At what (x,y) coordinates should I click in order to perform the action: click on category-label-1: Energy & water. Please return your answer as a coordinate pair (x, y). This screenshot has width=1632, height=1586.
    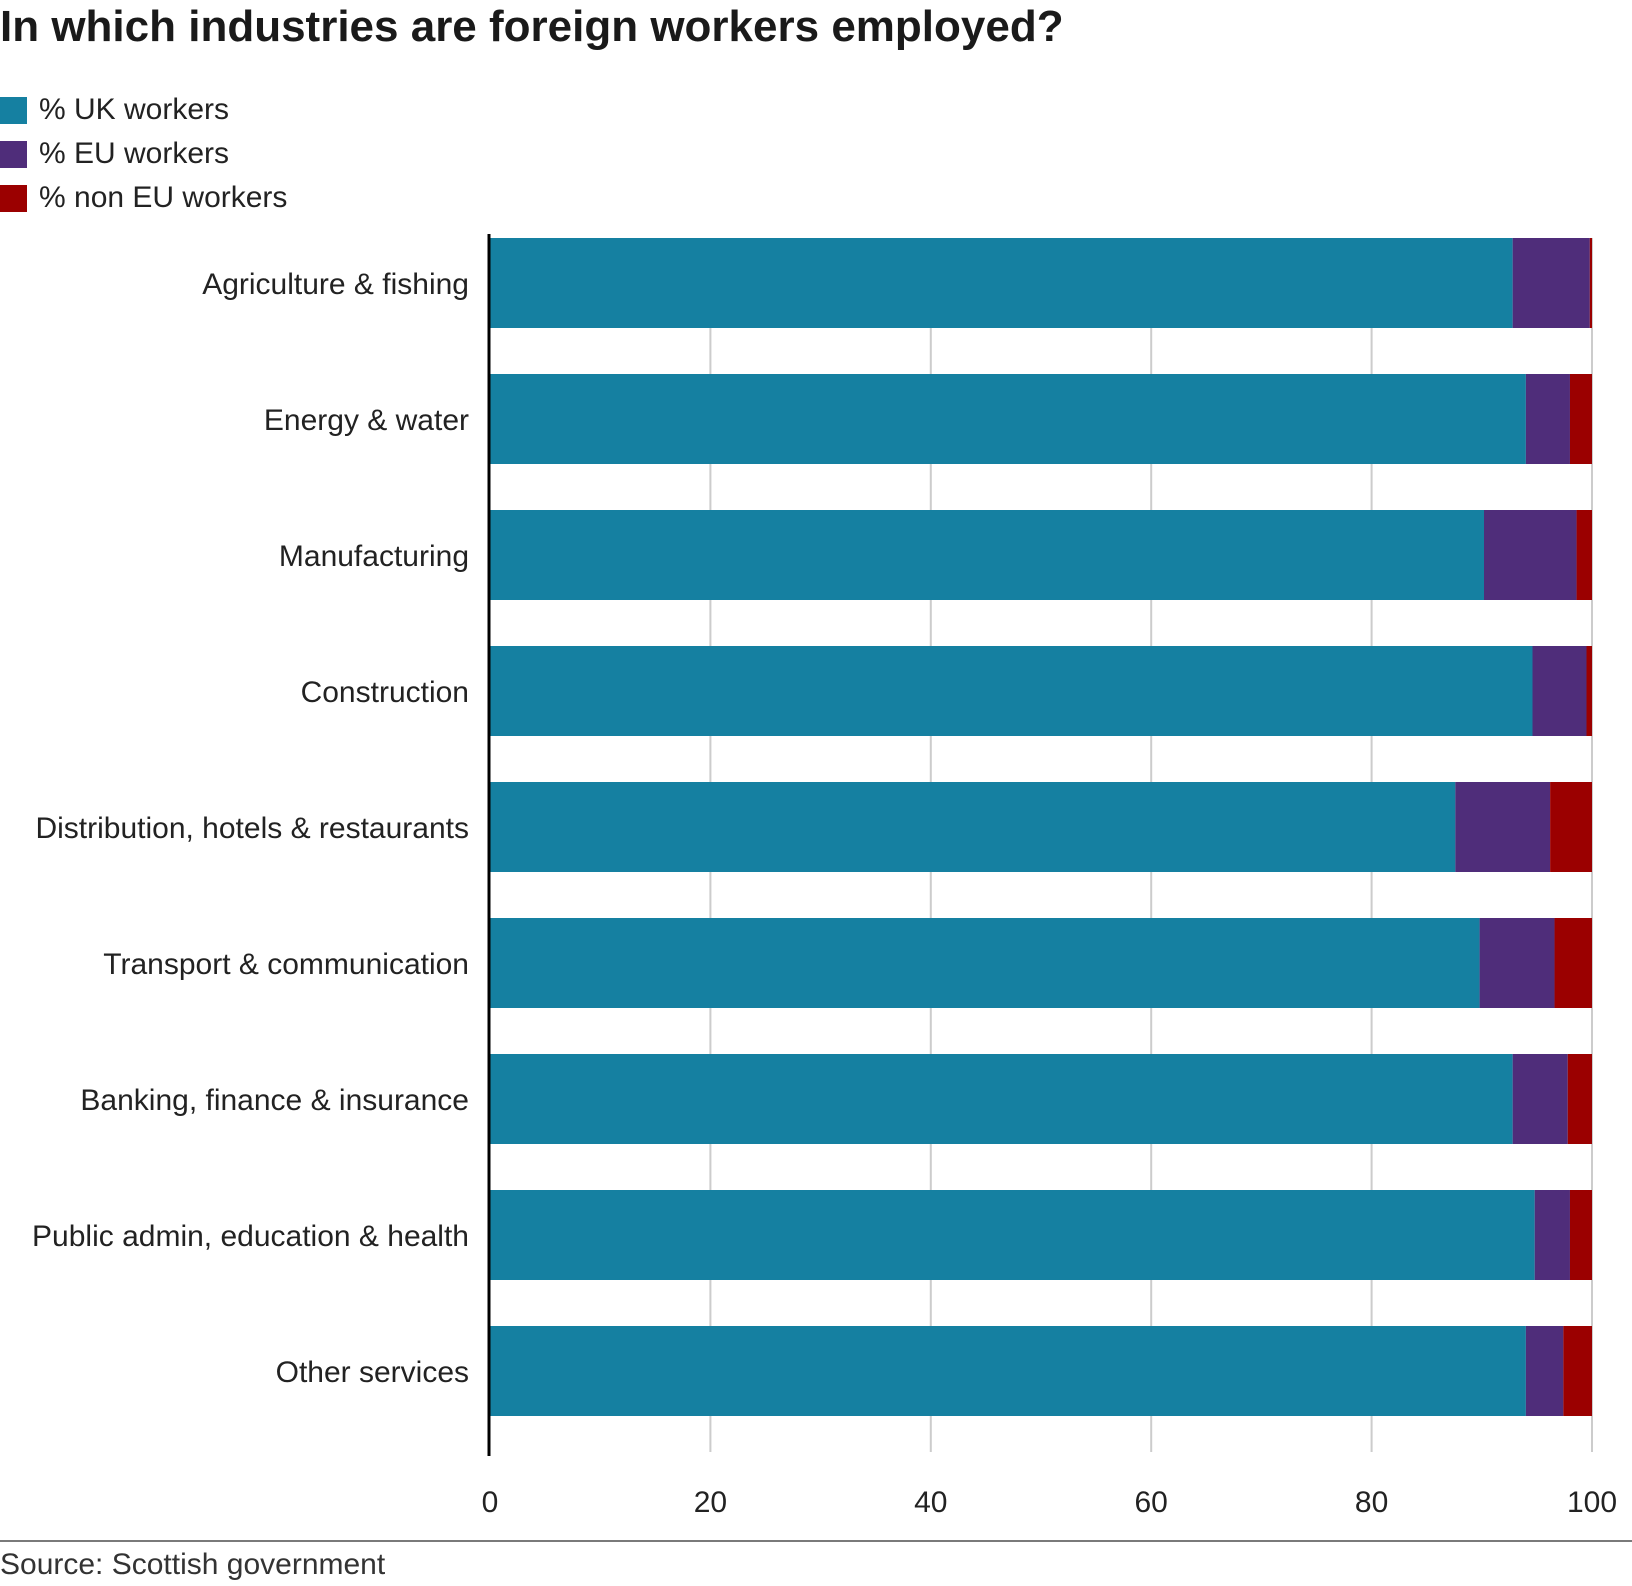
    Looking at the image, I should click on (366, 420).